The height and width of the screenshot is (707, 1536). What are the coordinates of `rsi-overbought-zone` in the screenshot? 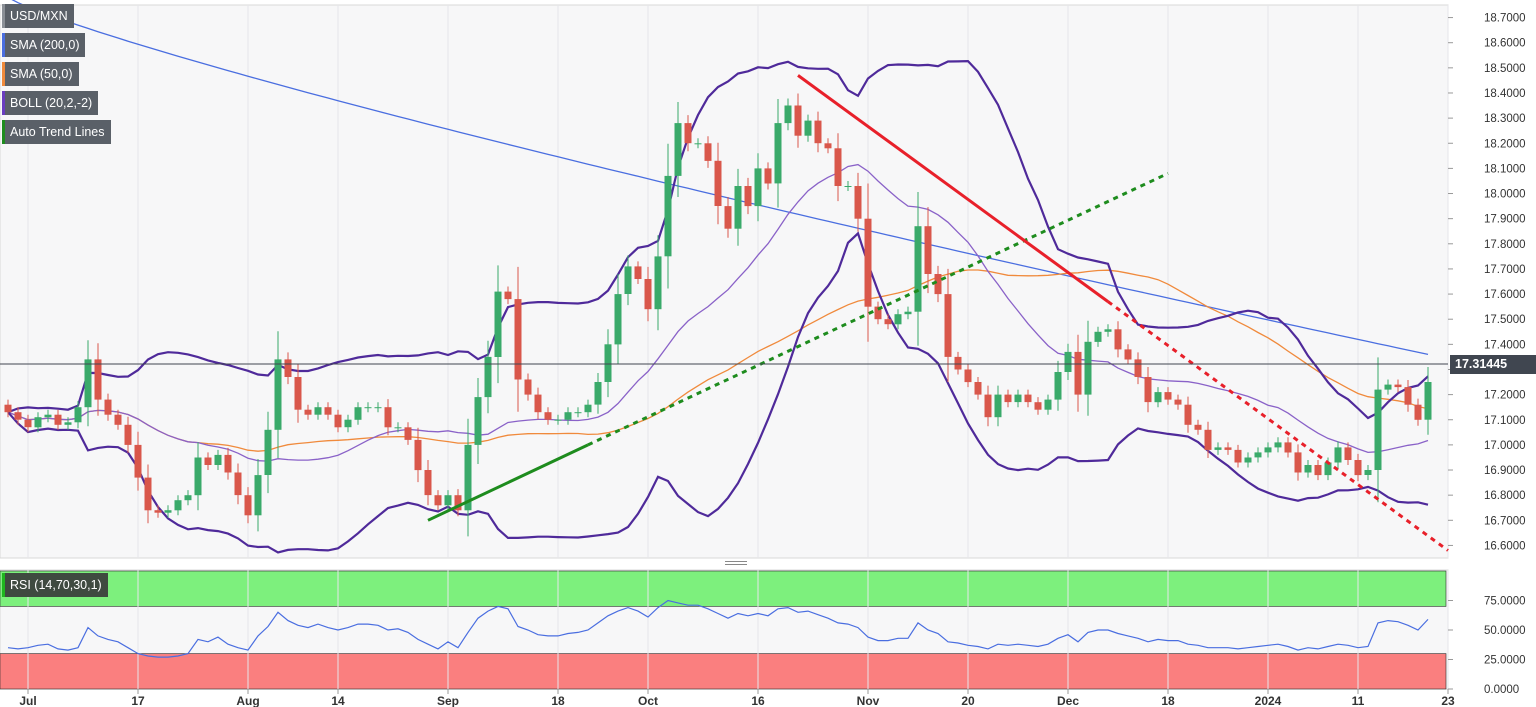 It's located at (723, 588).